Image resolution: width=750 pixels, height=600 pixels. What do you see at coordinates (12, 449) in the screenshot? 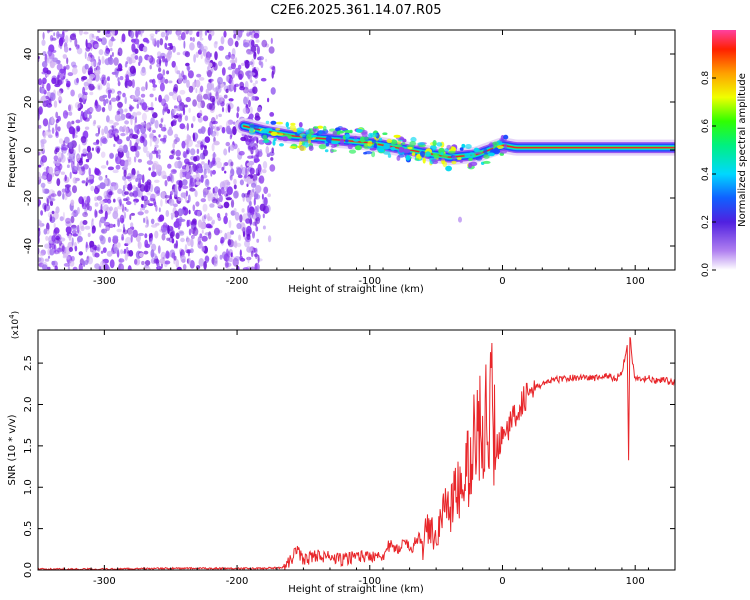
I see `snr-y-label: SNR (10 * v/v)` at bounding box center [12, 449].